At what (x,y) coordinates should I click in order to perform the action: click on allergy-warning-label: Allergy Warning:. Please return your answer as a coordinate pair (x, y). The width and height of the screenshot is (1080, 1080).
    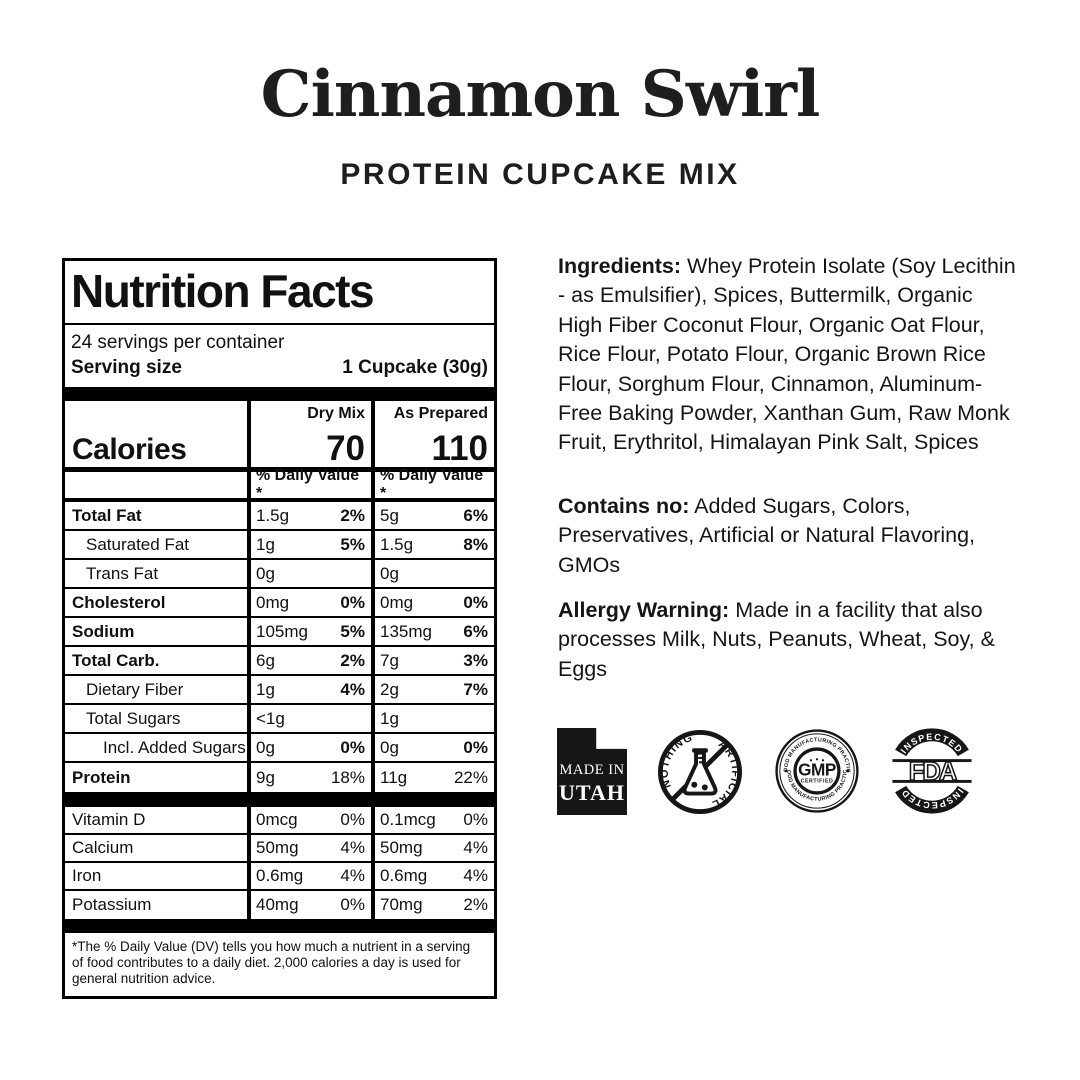
    Looking at the image, I should click on (644, 610).